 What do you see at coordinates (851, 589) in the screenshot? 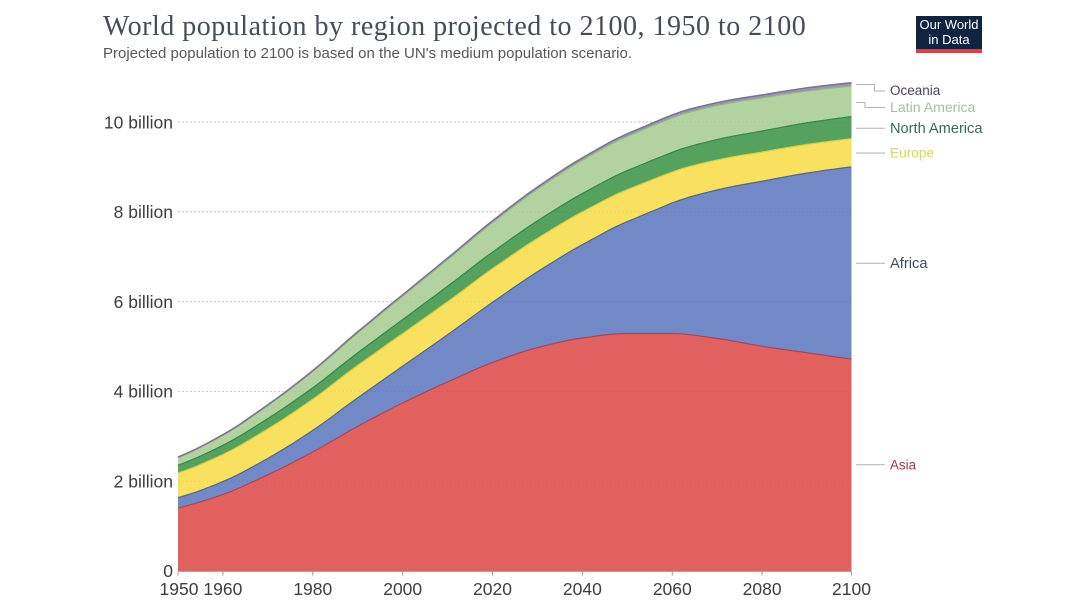
I see `svg-text: 2100` at bounding box center [851, 589].